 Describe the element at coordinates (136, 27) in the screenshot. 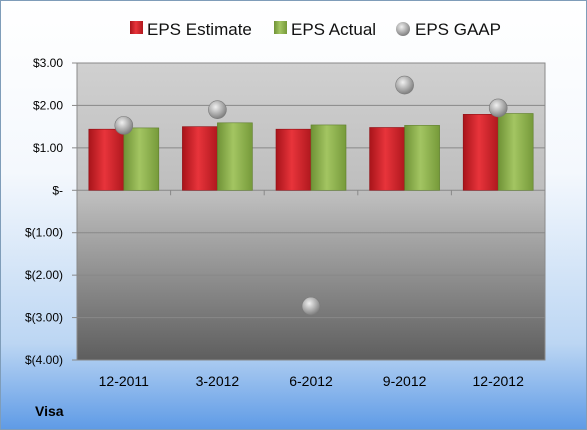

I see `legend-swatch-estimate` at that location.